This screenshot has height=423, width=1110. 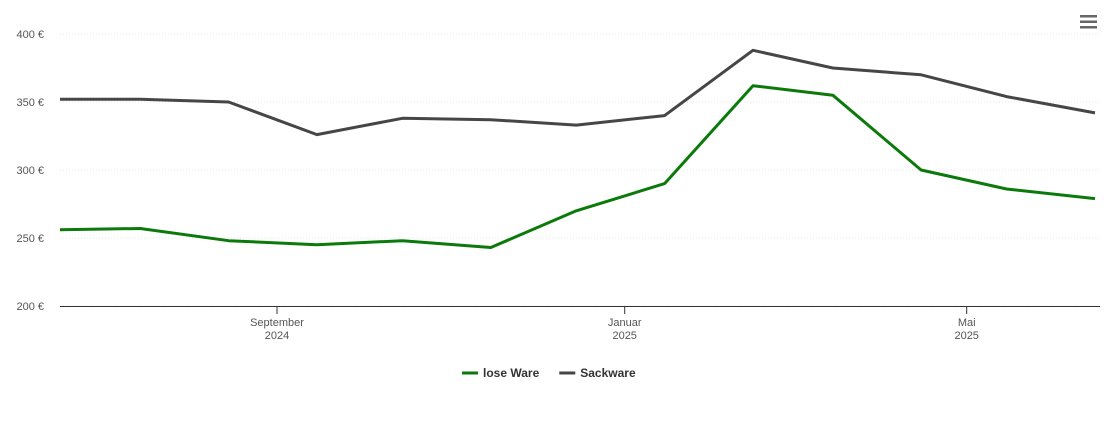 I want to click on x-tick-label: Mai 2025, so click(x=966, y=329).